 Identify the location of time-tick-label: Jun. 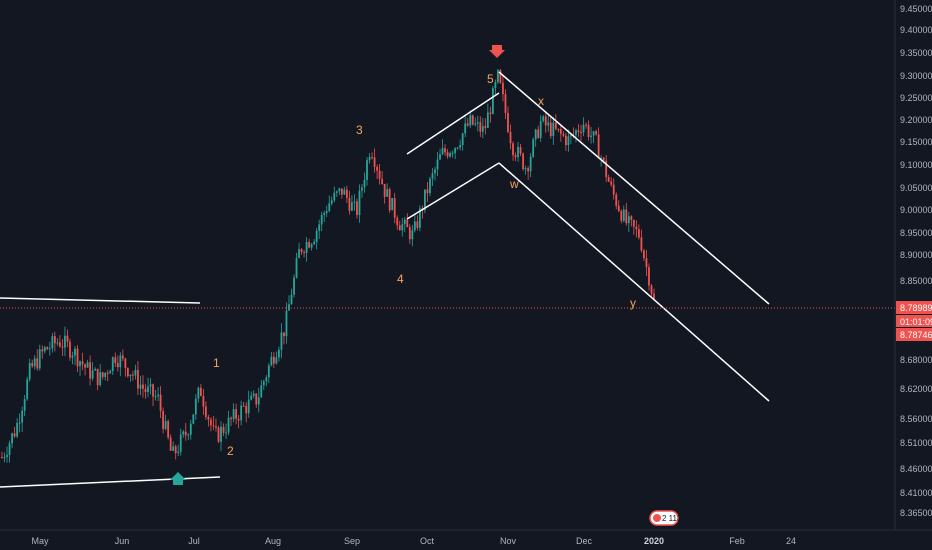
(122, 541).